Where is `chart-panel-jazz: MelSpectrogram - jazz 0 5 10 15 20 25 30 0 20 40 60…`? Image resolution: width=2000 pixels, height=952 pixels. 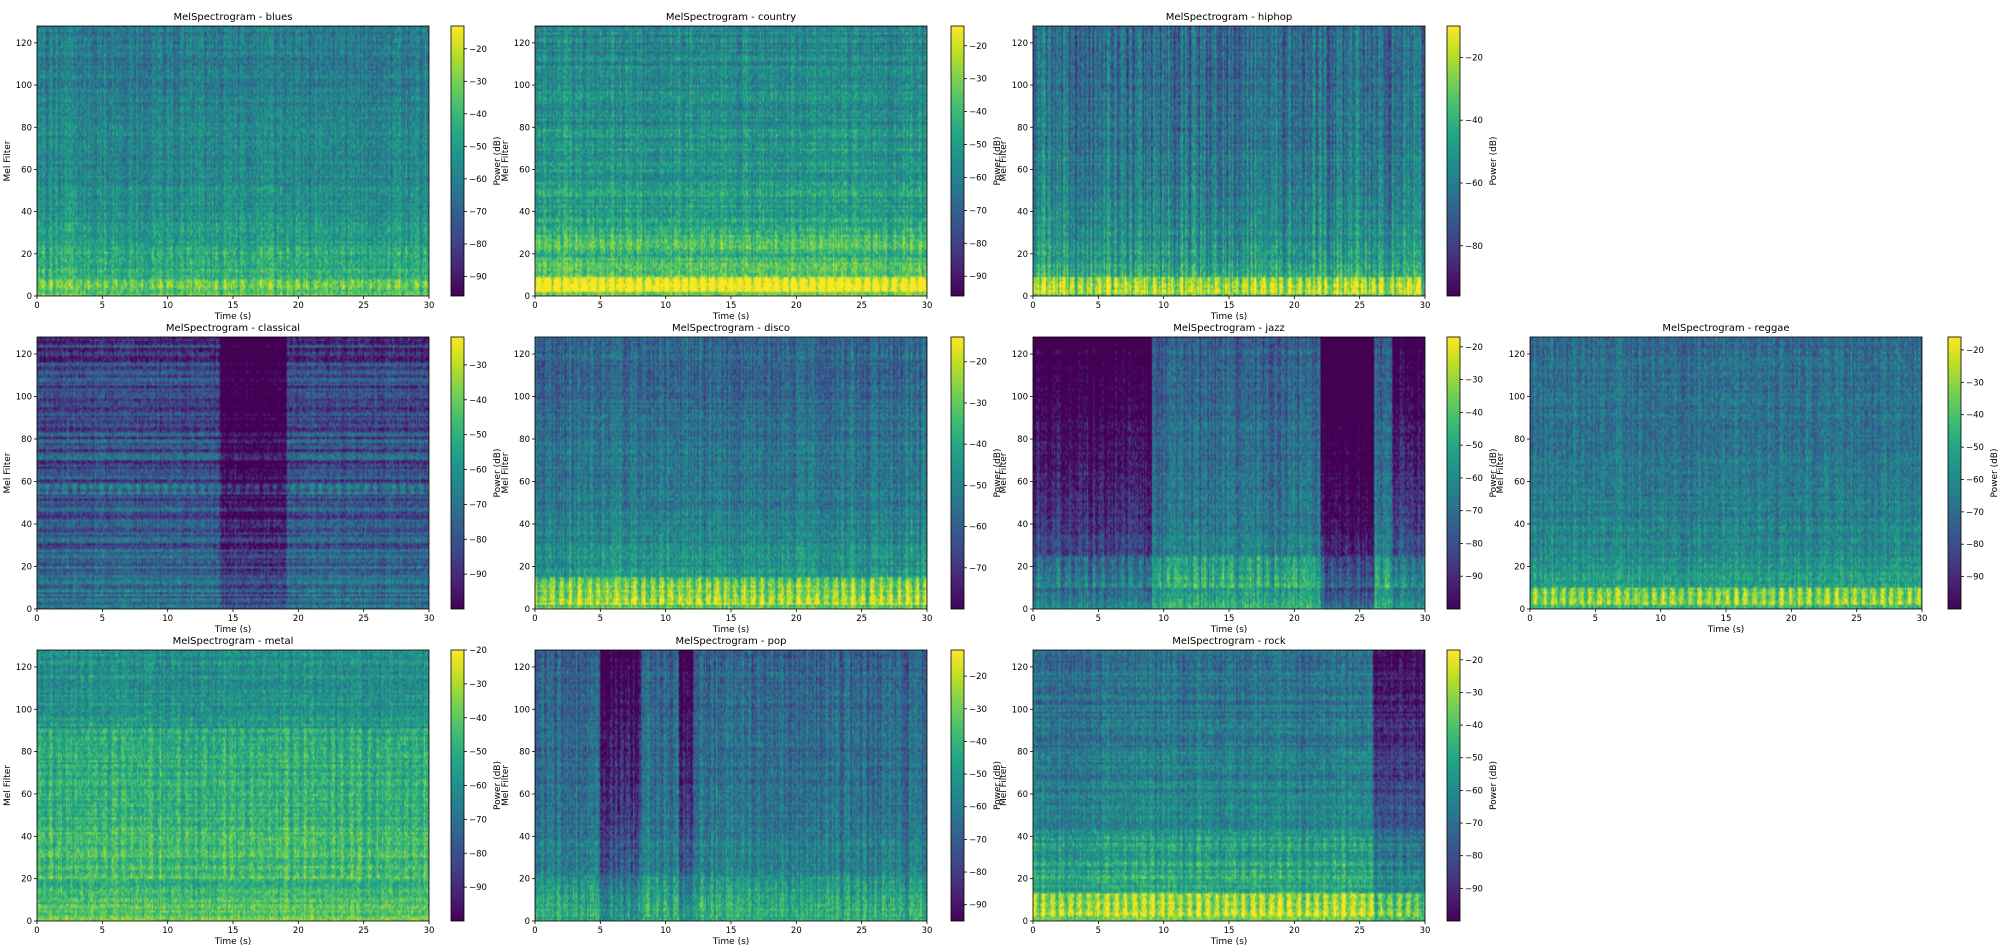
chart-panel-jazz: MelSpectrogram - jazz 0 5 10 15 20 25 30 0 20 40 60… is located at coordinates (1249, 479).